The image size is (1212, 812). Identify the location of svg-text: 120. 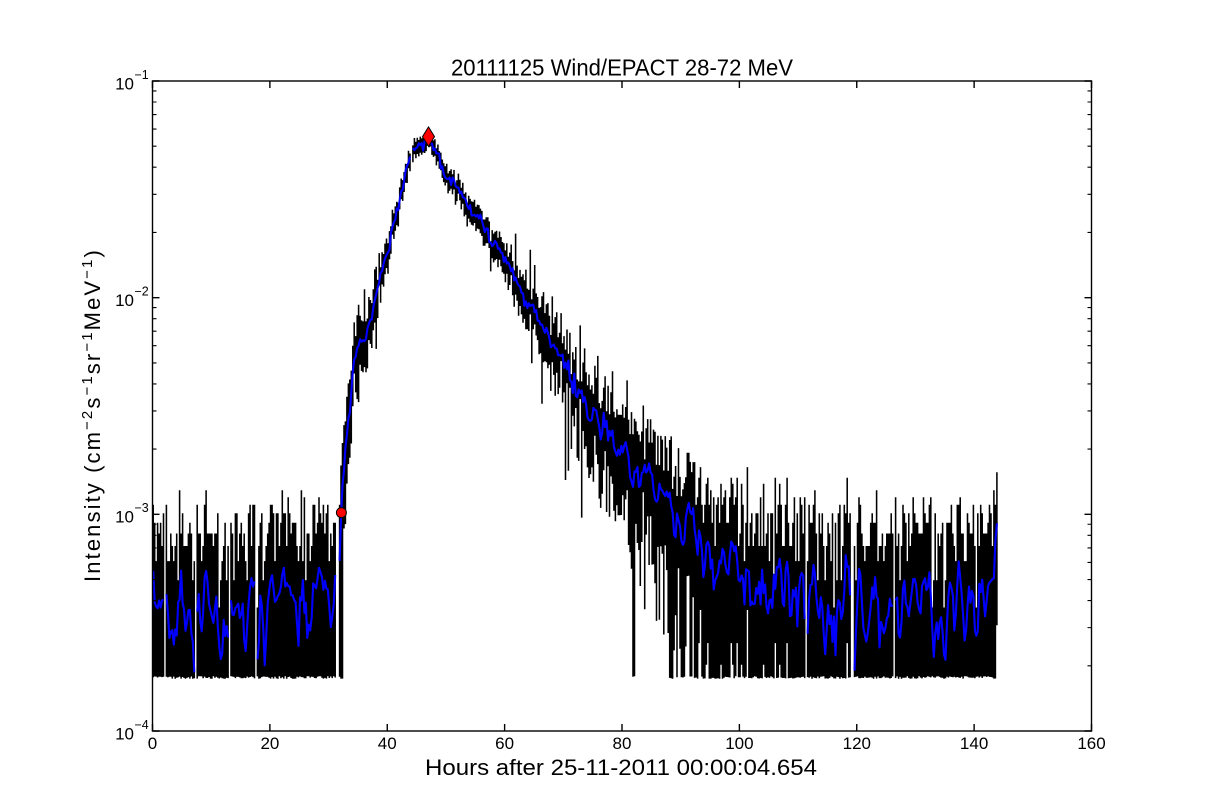
(857, 743).